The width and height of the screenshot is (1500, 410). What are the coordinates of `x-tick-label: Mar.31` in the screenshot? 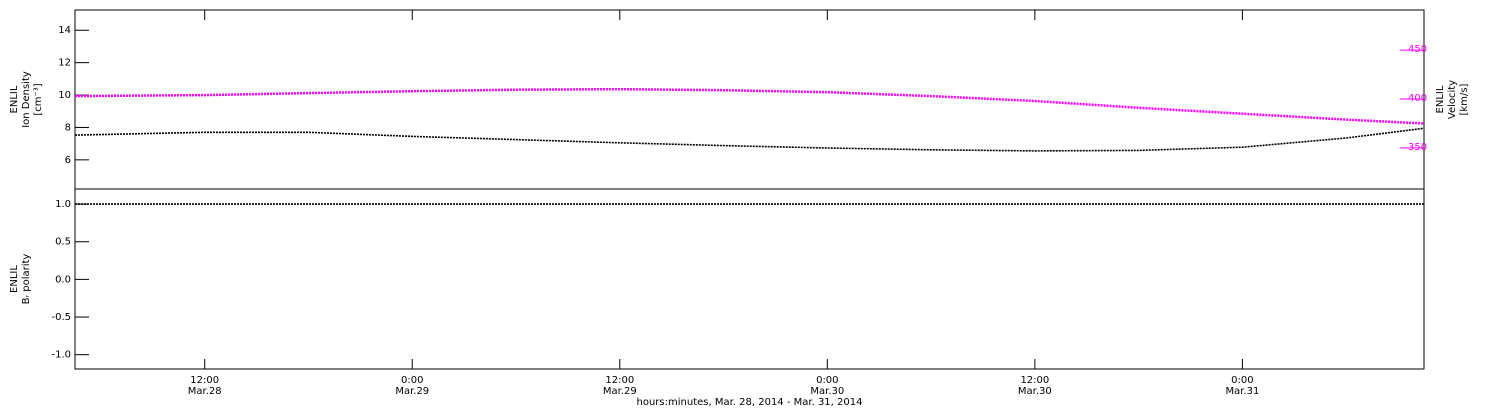 It's located at (1242, 391).